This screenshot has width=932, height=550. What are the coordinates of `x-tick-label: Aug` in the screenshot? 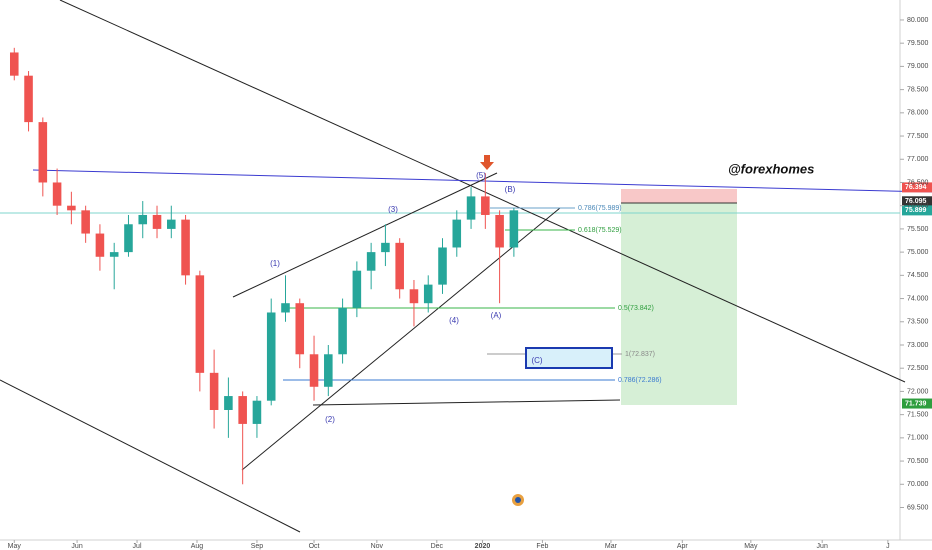 It's located at (197, 546).